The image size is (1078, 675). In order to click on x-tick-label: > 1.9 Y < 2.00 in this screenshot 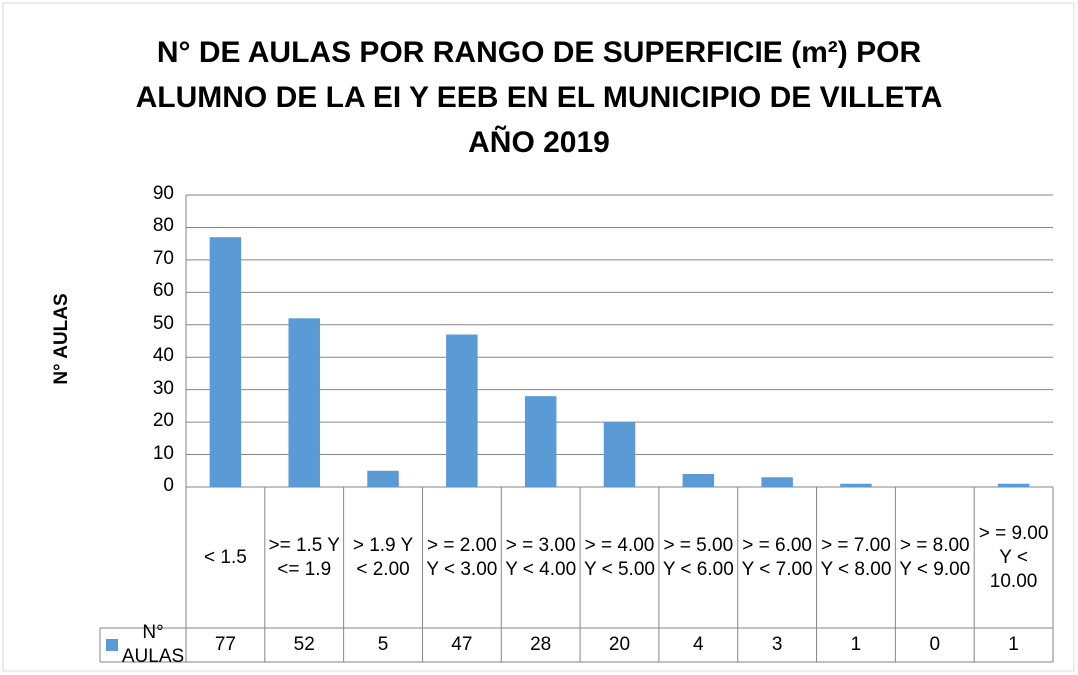, I will do `click(383, 557)`.